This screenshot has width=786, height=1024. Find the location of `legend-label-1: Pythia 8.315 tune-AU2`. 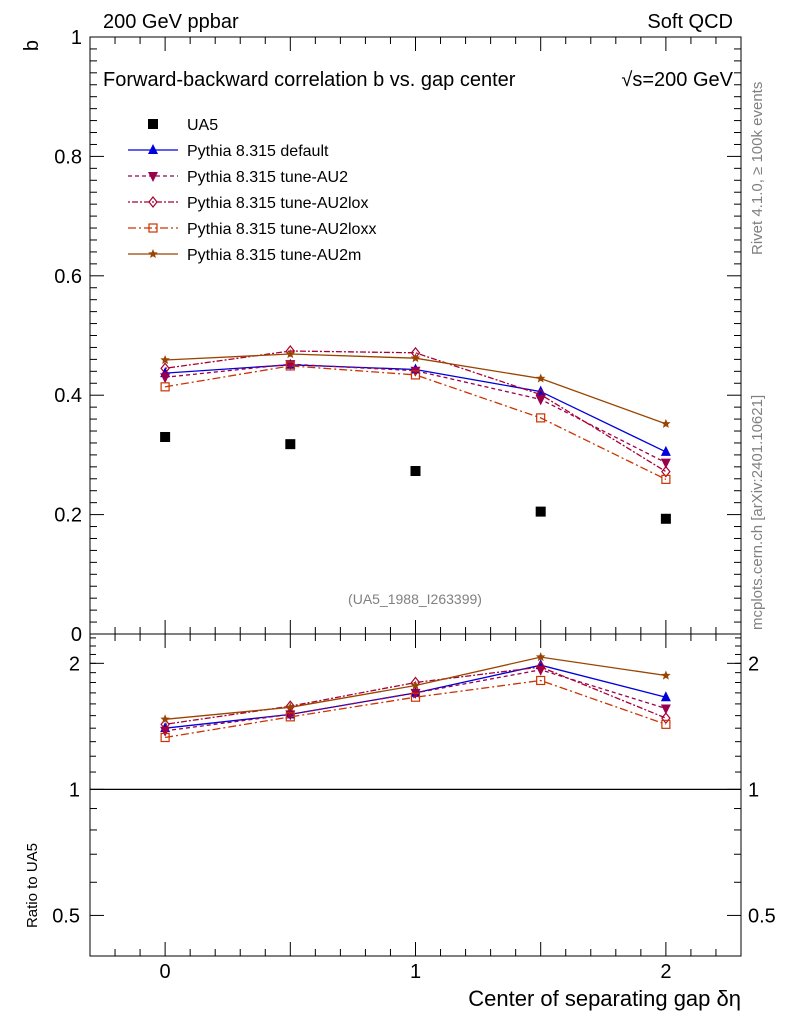

legend-label-1: Pythia 8.315 tune-AU2 is located at coordinates (267, 177).